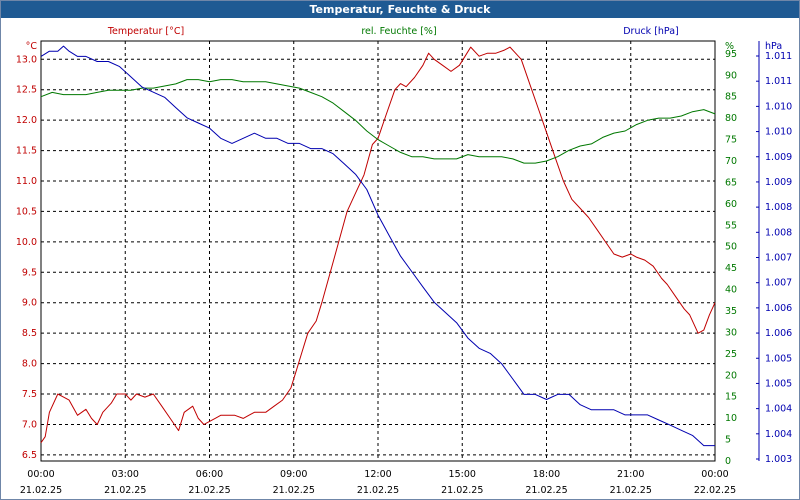 Image resolution: width=800 pixels, height=500 pixels. Describe the element at coordinates (630, 474) in the screenshot. I see `x-tick-time: 21:00` at that location.